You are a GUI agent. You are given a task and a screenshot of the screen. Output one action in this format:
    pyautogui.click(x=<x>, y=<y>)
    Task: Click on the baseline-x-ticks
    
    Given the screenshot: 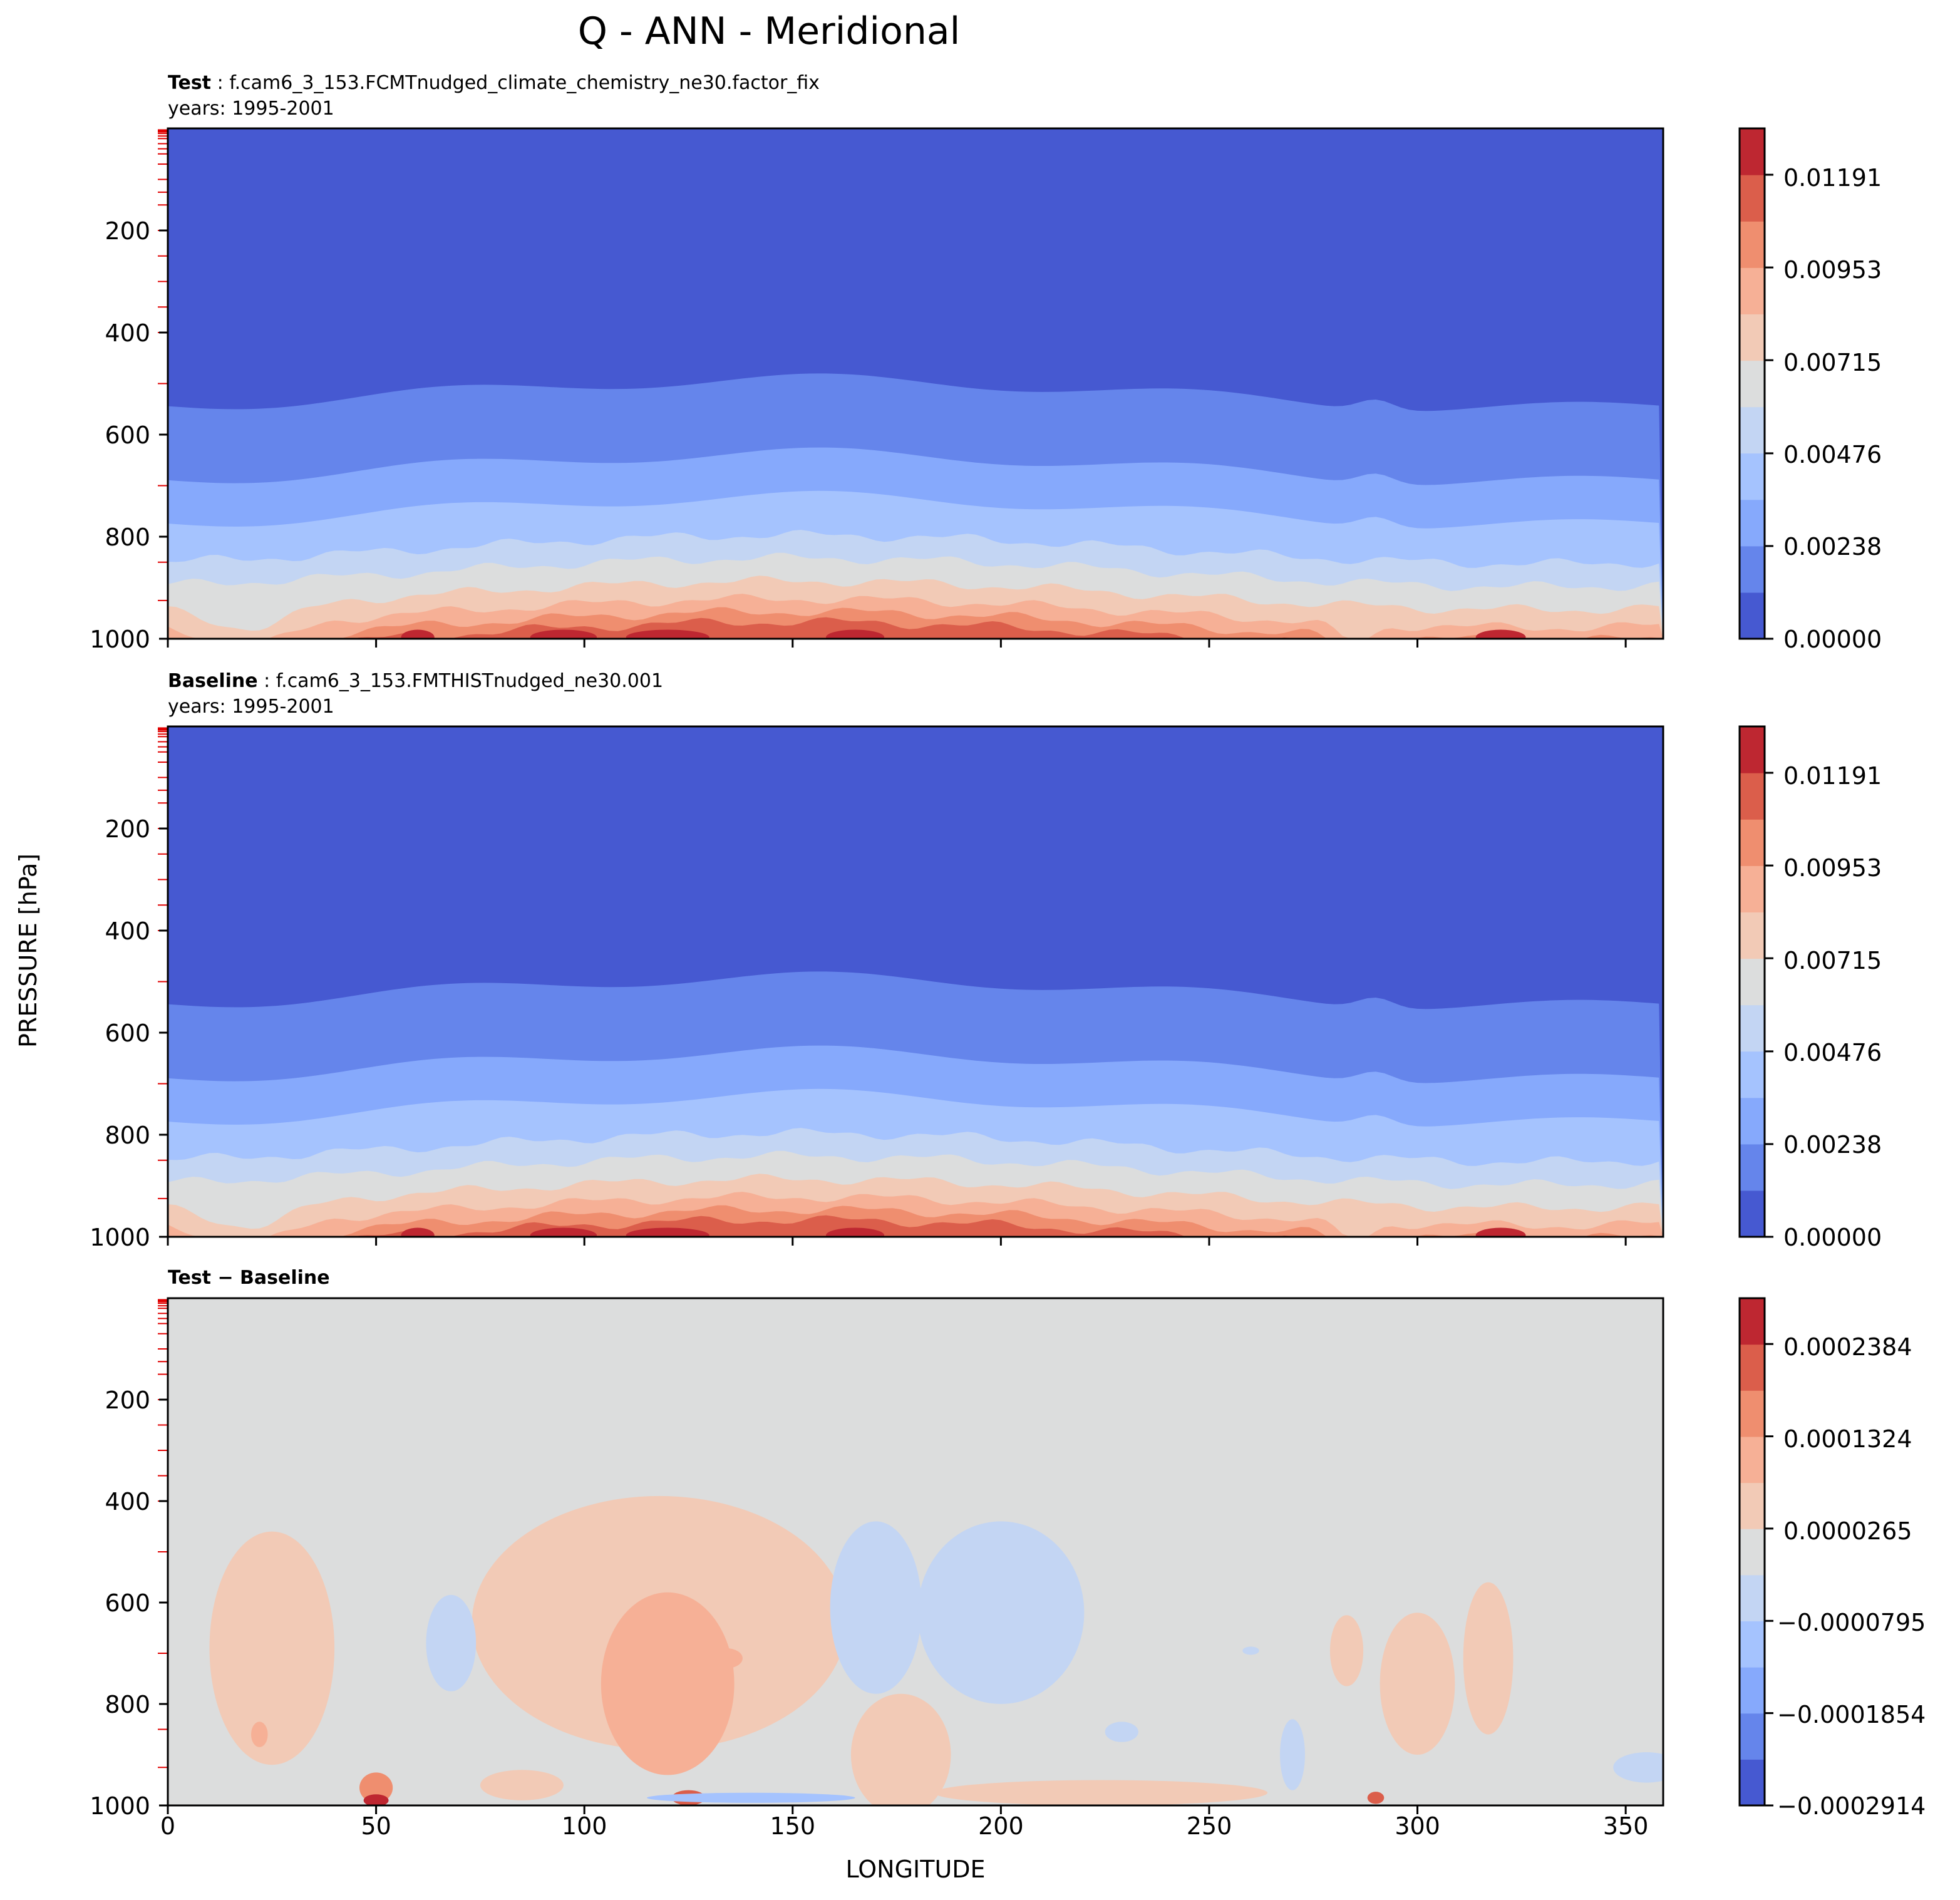 What is the action you would take?
    pyautogui.click(x=897, y=1241)
    